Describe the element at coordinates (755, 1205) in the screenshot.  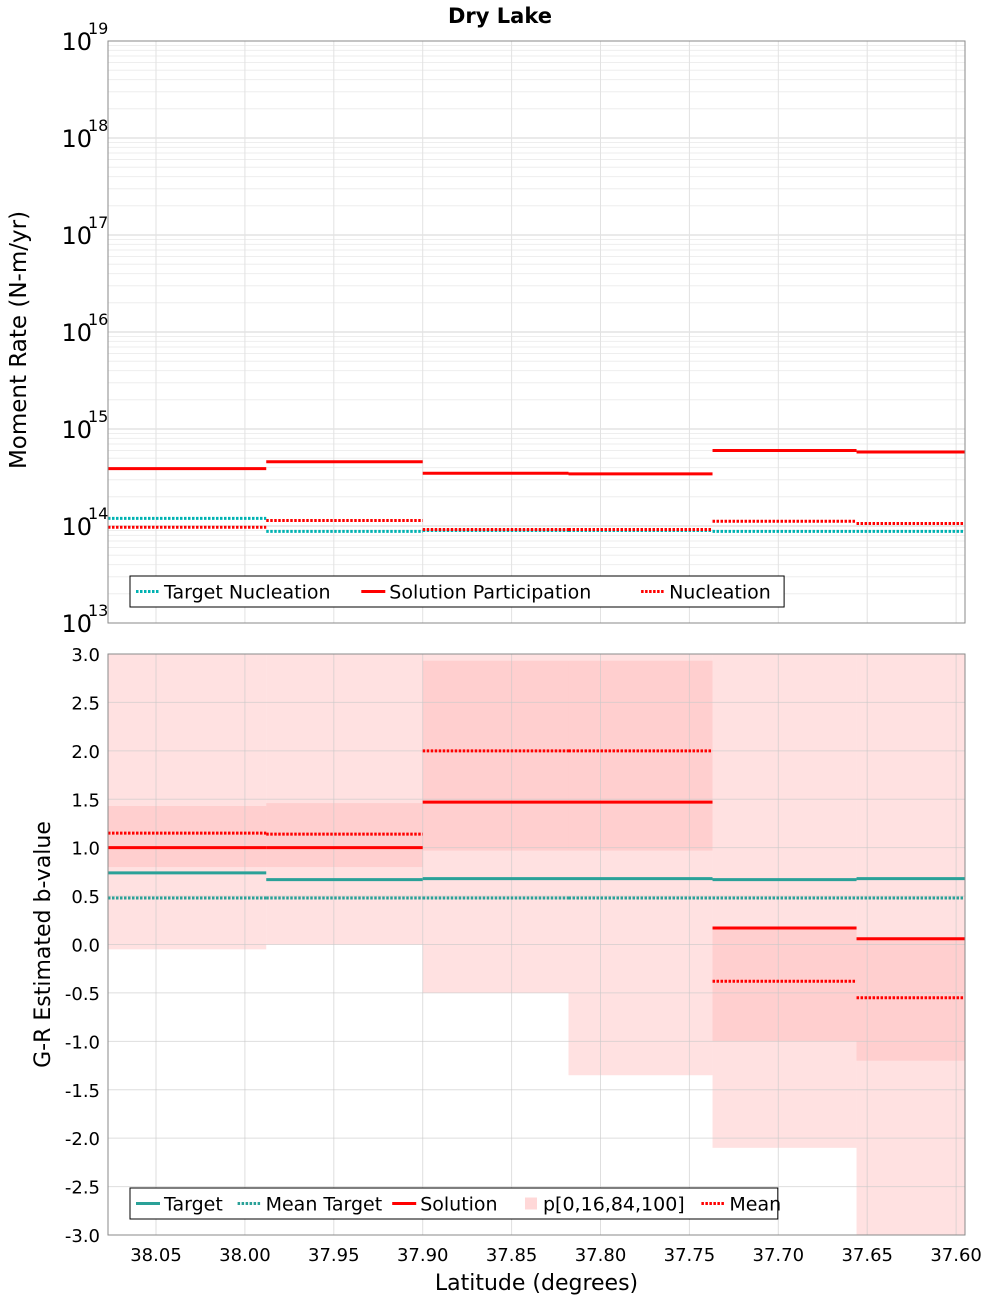
I see `legend-label: Mean` at that location.